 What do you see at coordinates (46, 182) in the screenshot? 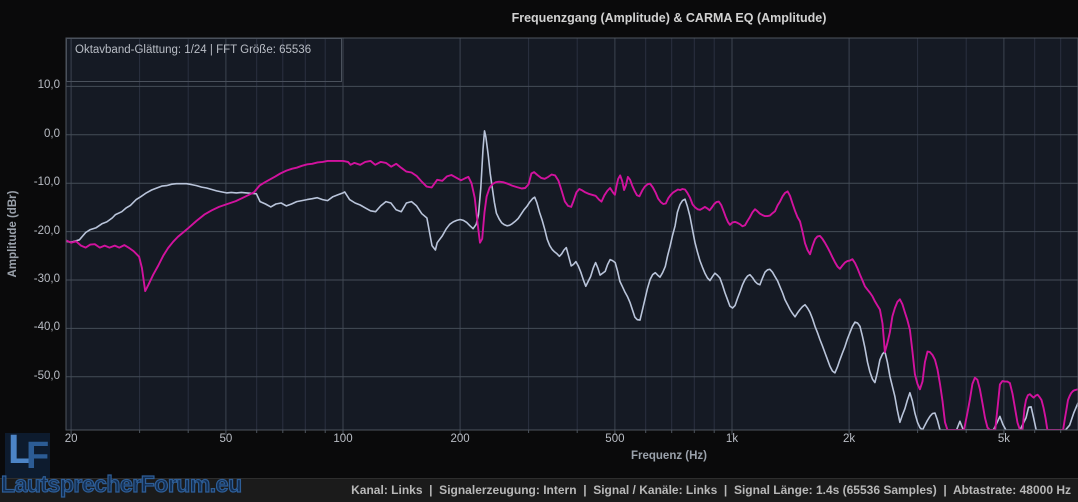
I see `y-tick-label: -10,0` at bounding box center [46, 182].